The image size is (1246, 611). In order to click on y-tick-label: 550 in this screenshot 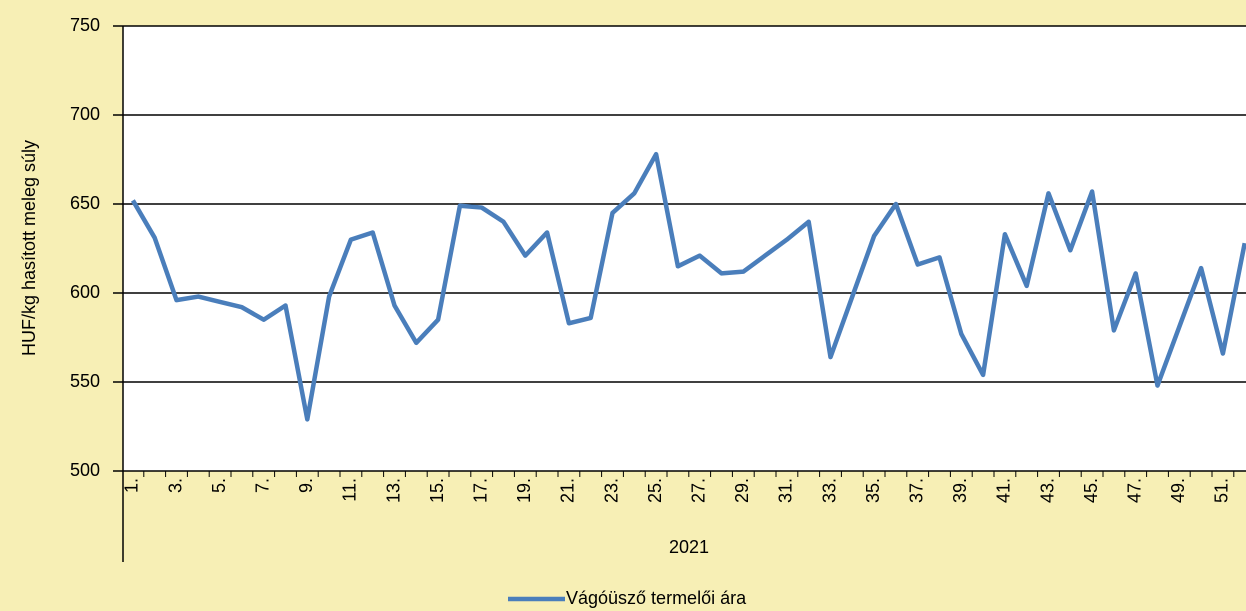, I will do `click(85, 381)`.